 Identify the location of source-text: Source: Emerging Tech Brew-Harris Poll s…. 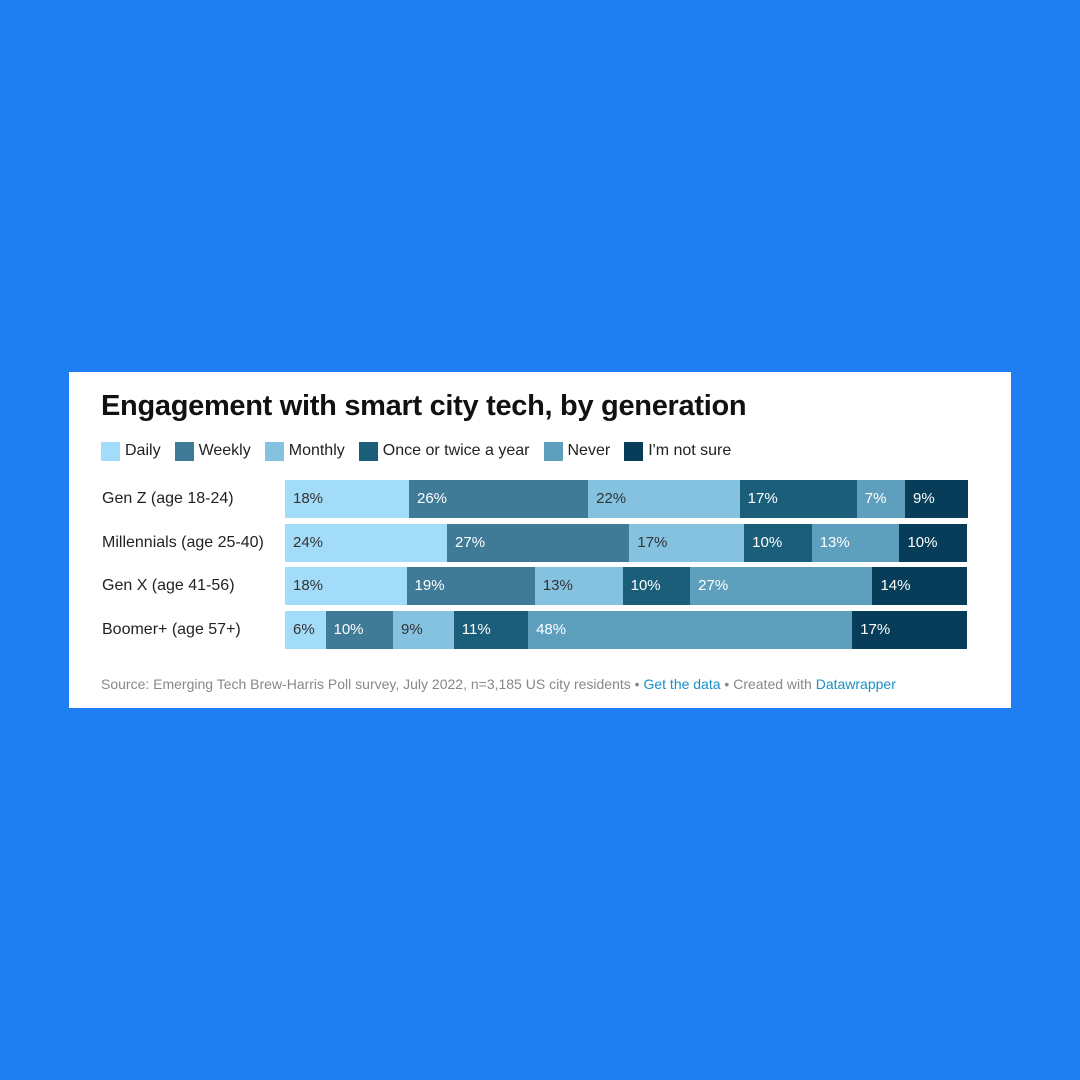
(366, 684).